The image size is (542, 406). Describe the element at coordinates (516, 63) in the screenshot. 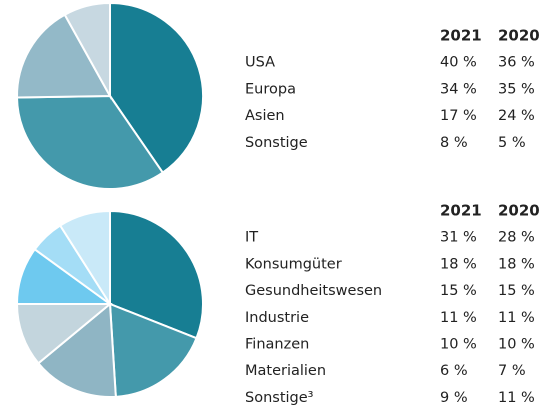

I see `value-label: 36 %` at that location.